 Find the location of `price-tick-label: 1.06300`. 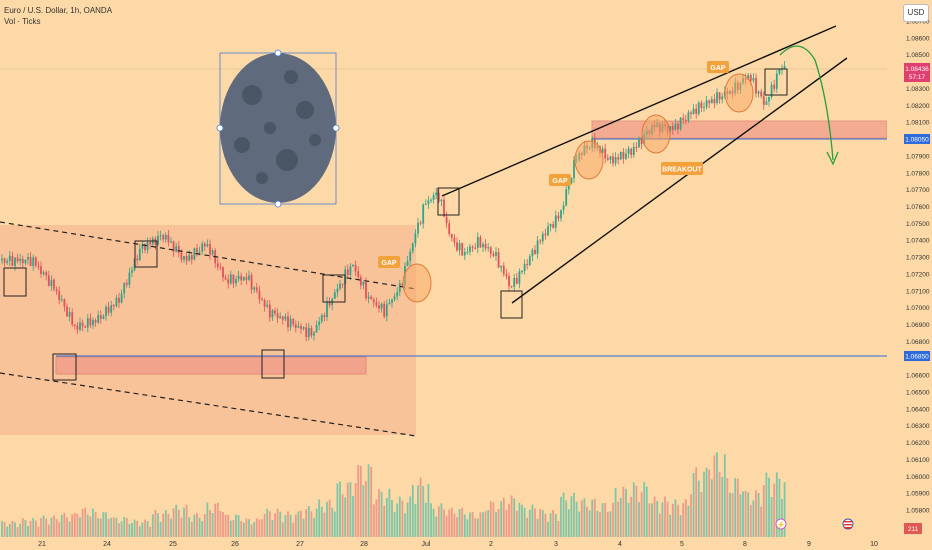

price-tick-label: 1.06300 is located at coordinates (918, 426).